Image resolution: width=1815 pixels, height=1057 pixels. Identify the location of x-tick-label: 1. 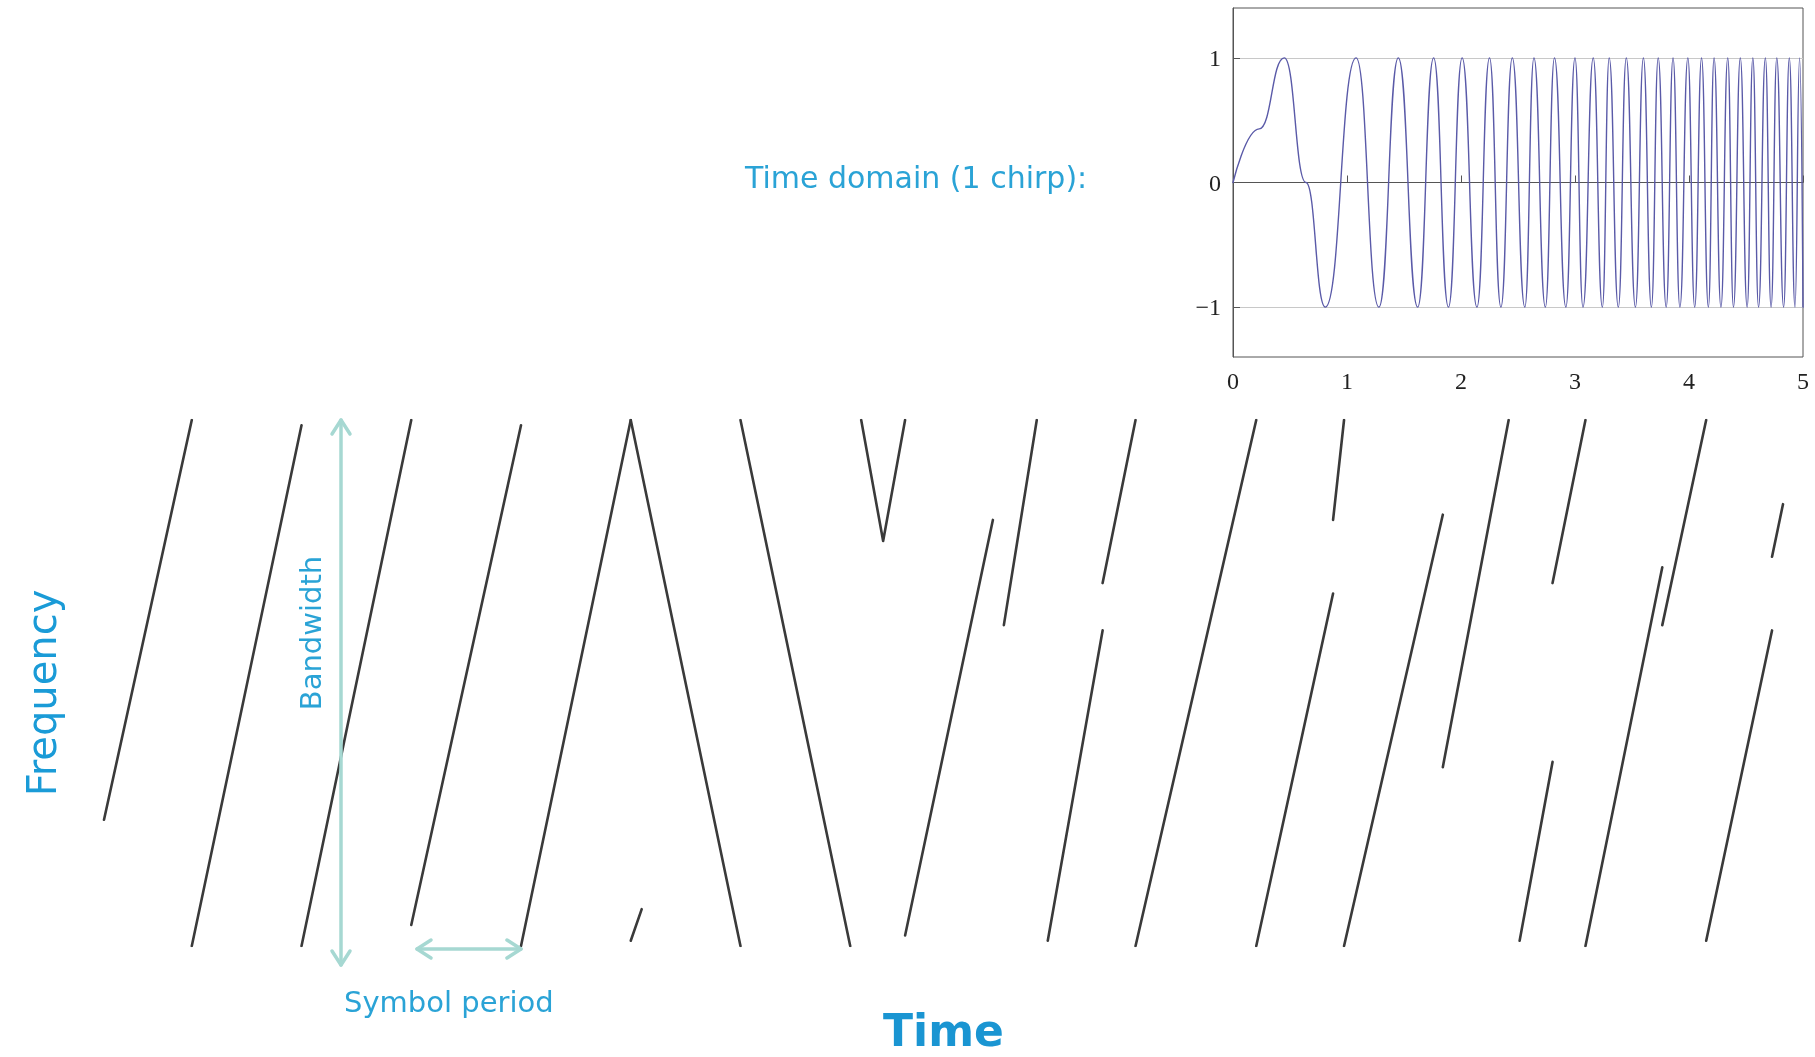
(1347, 381).